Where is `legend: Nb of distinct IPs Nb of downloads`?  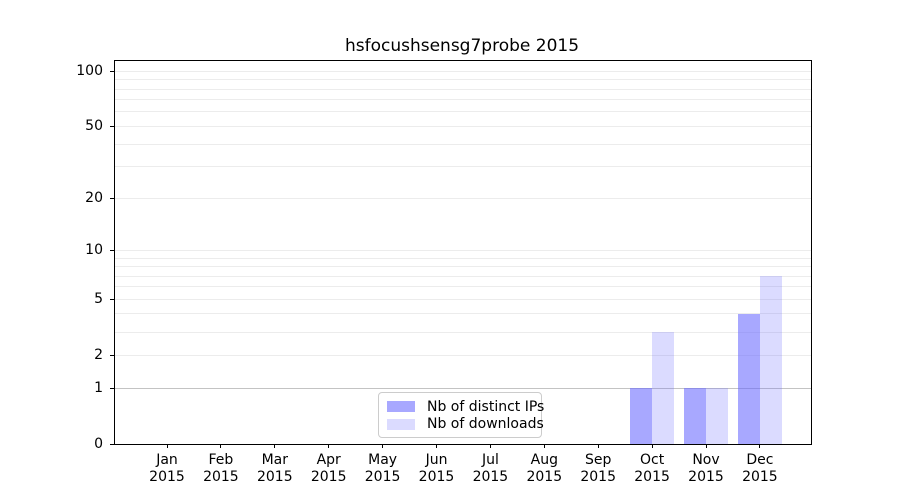
legend: Nb of distinct IPs Nb of downloads is located at coordinates (461, 415).